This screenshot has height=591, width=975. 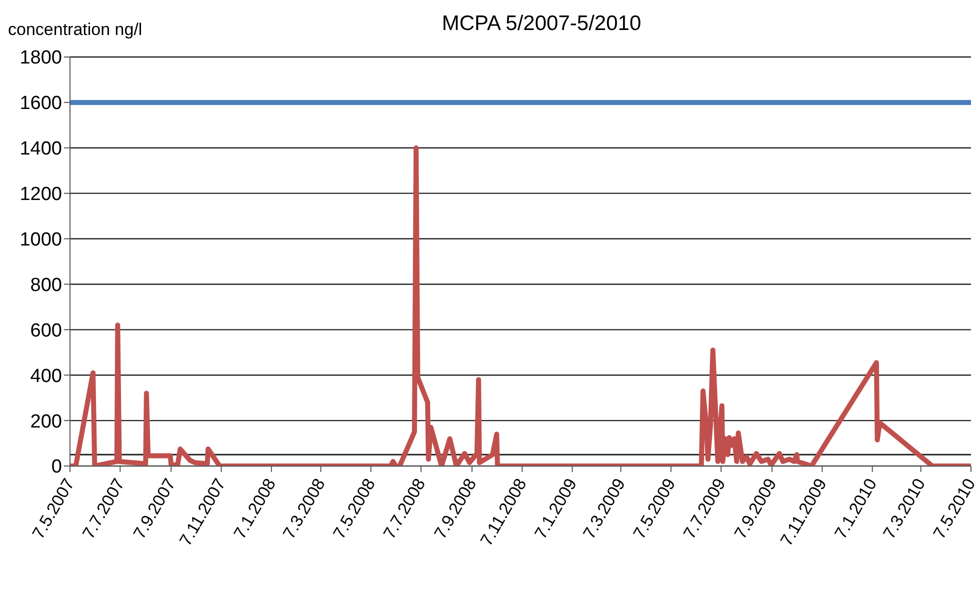 What do you see at coordinates (46, 331) in the screenshot?
I see `y-tick-label: 600` at bounding box center [46, 331].